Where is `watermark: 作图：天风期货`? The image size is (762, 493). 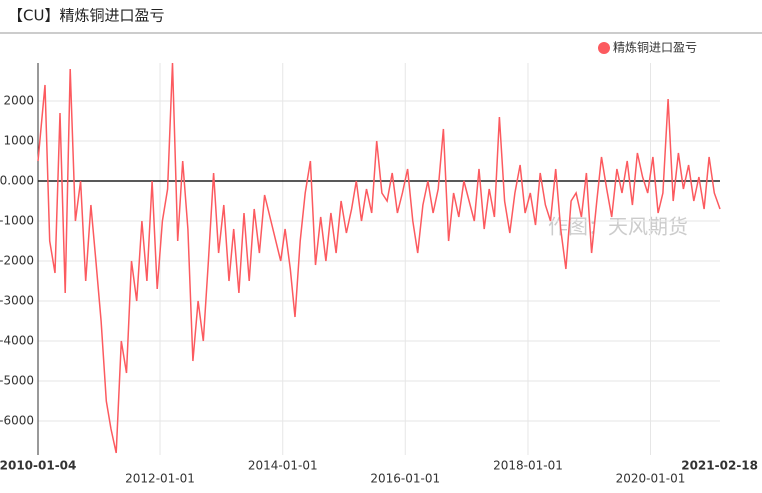
watermark: 作图：天风期货 is located at coordinates (618, 227).